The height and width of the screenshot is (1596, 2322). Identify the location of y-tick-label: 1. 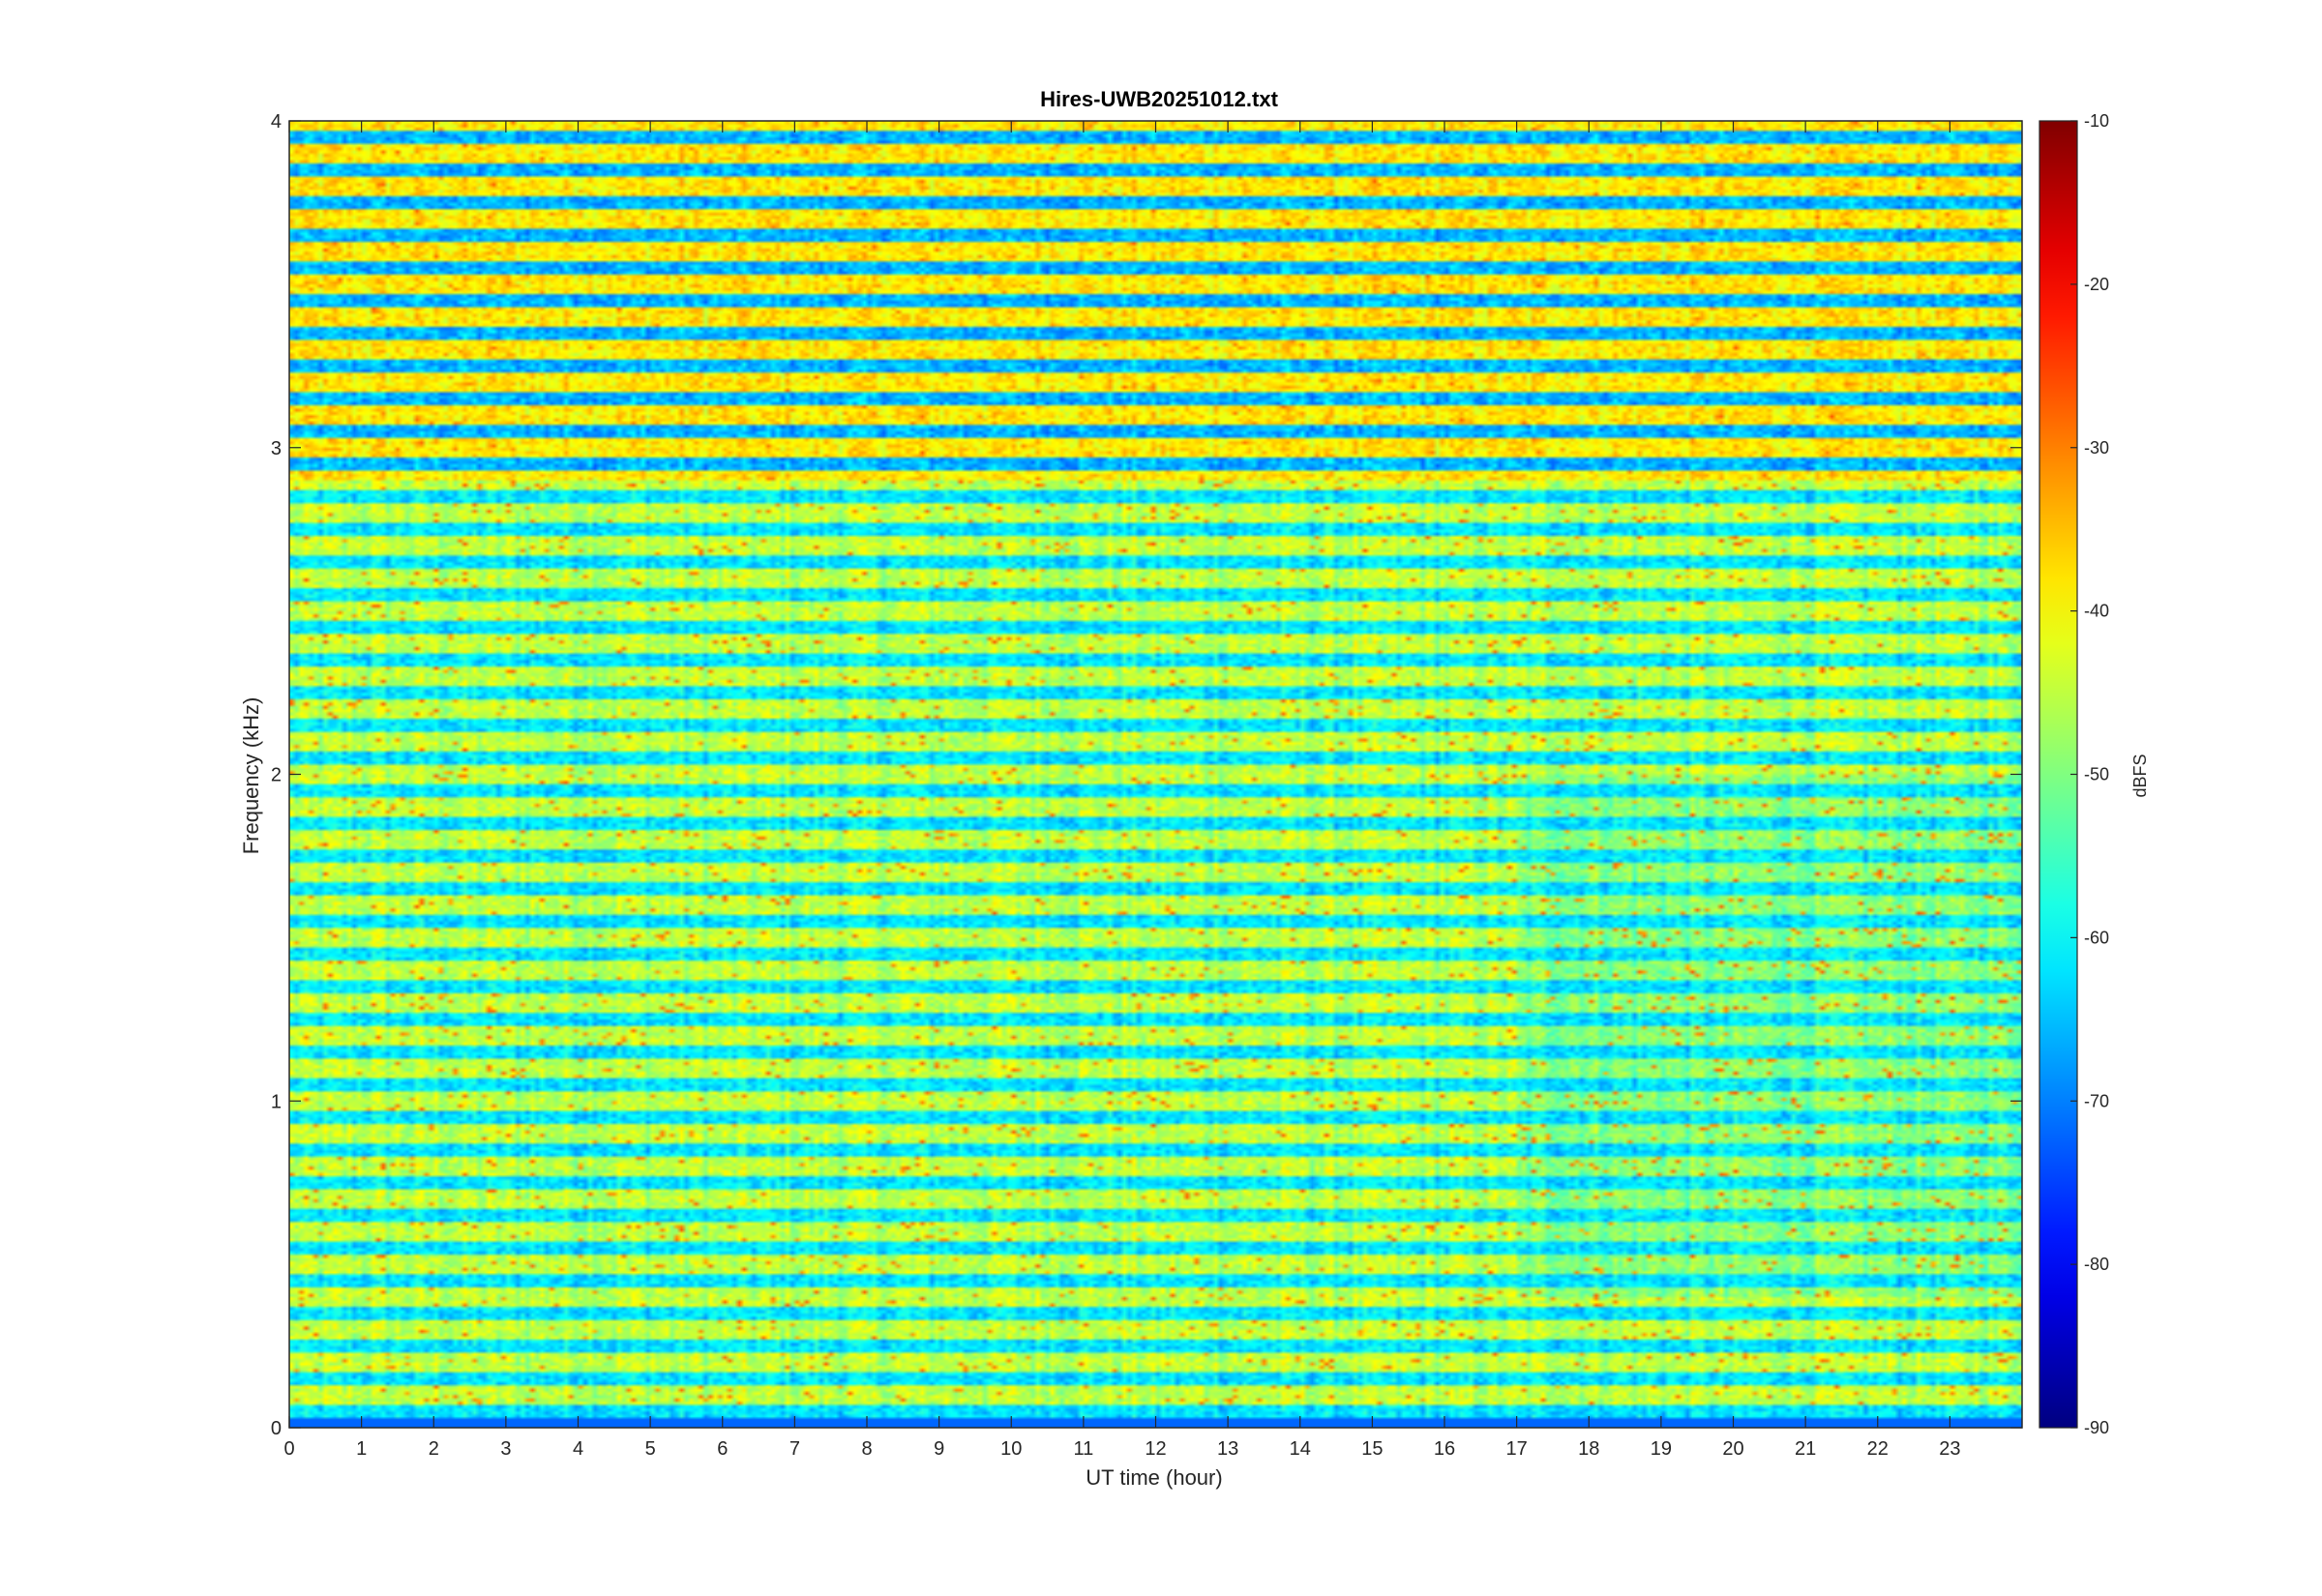
(276, 1101).